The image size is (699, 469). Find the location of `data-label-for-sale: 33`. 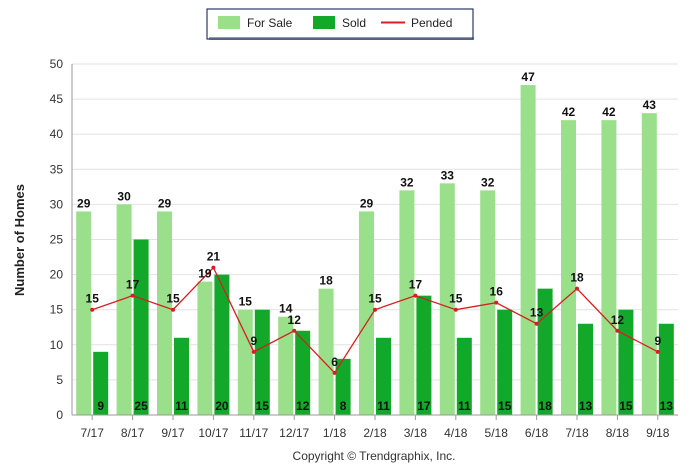

data-label-for-sale: 33 is located at coordinates (448, 175).